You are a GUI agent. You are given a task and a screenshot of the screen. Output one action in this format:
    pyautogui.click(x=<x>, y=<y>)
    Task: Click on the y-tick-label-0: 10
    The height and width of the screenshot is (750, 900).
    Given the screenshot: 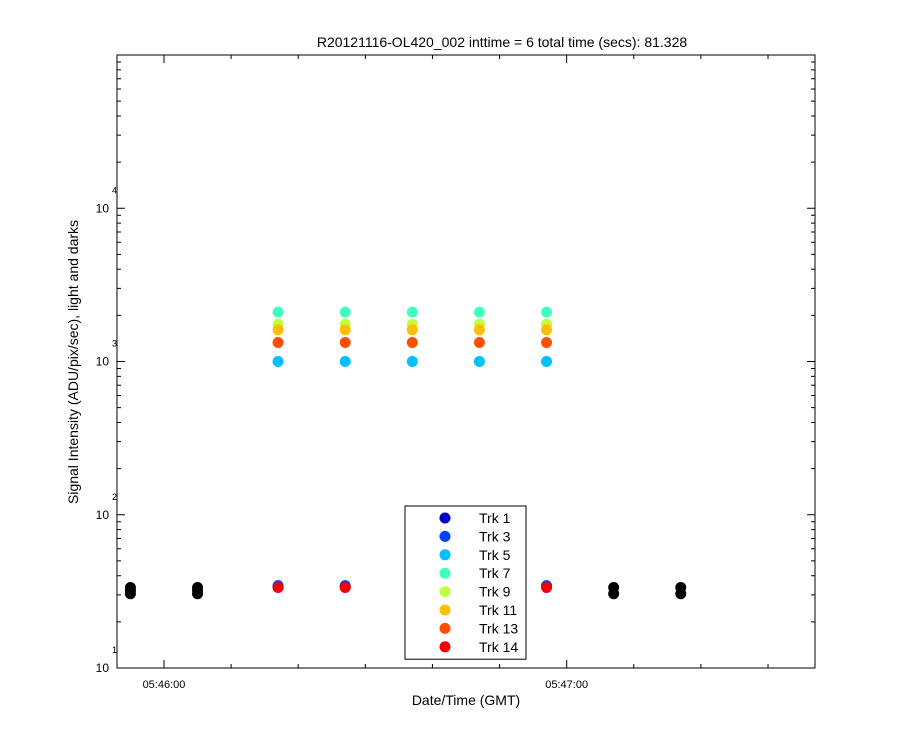 What is the action you would take?
    pyautogui.click(x=103, y=668)
    